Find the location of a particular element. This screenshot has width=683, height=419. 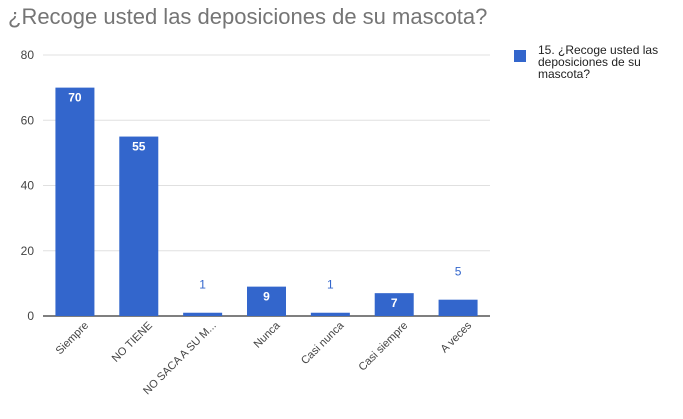

x-tick-label: Casi siempre is located at coordinates (383, 347).